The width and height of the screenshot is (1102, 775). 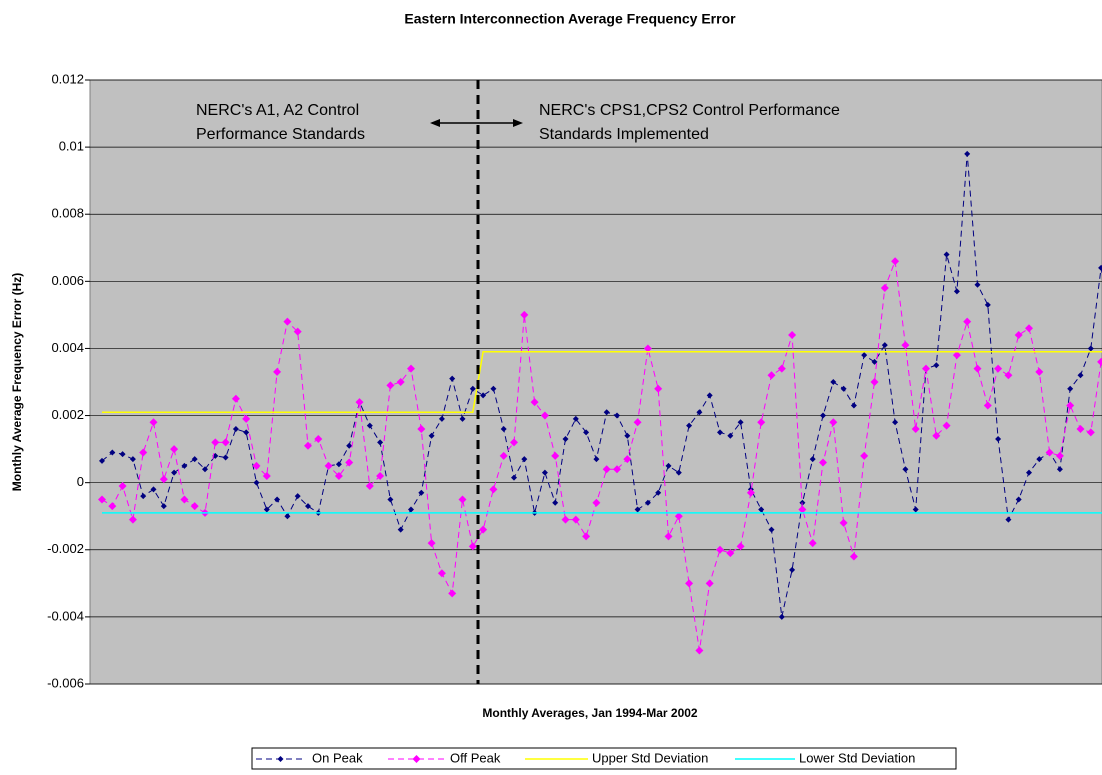 What do you see at coordinates (475, 757) in the screenshot?
I see `legend-label: Off Peak` at bounding box center [475, 757].